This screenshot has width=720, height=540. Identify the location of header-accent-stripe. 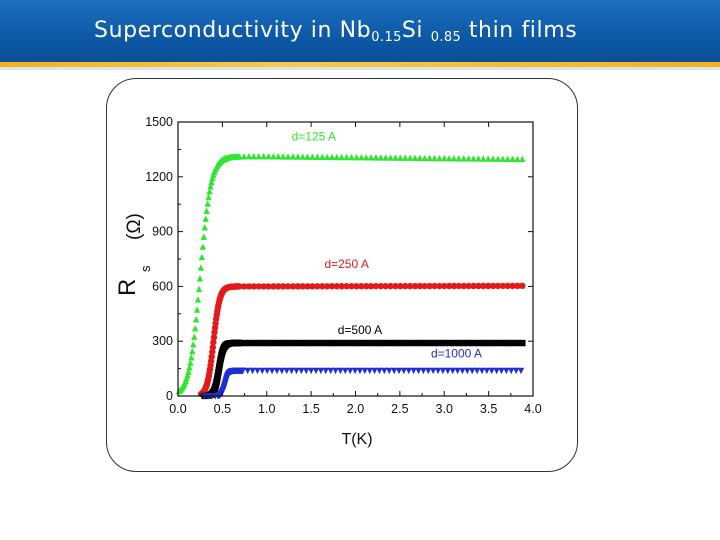
(360, 64).